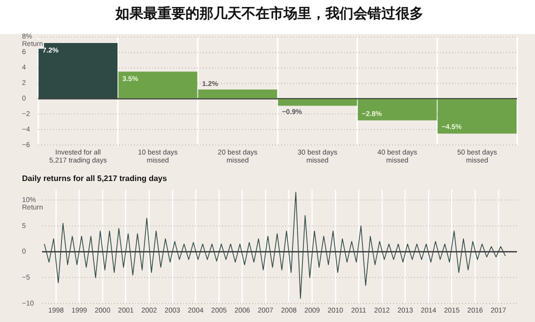 The image size is (535, 322). What do you see at coordinates (95, 179) in the screenshot?
I see `chart-title: Daily returns for all 5,217 trading days` at bounding box center [95, 179].